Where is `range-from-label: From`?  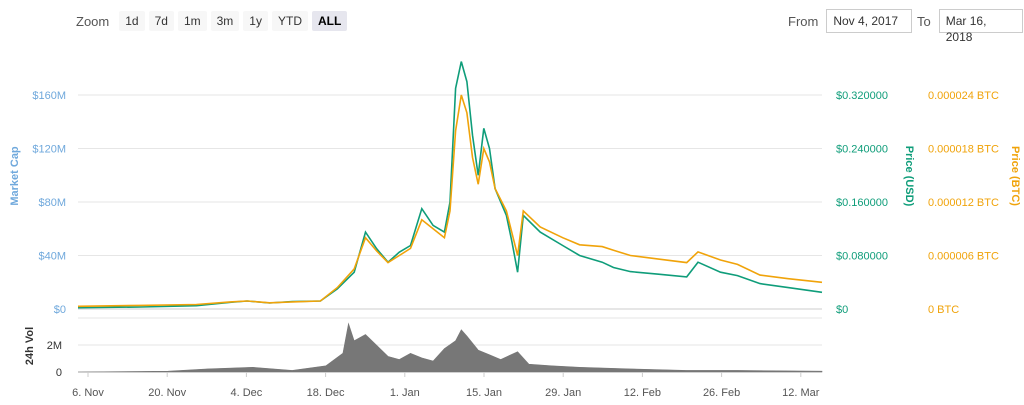
range-from-label: From is located at coordinates (803, 21).